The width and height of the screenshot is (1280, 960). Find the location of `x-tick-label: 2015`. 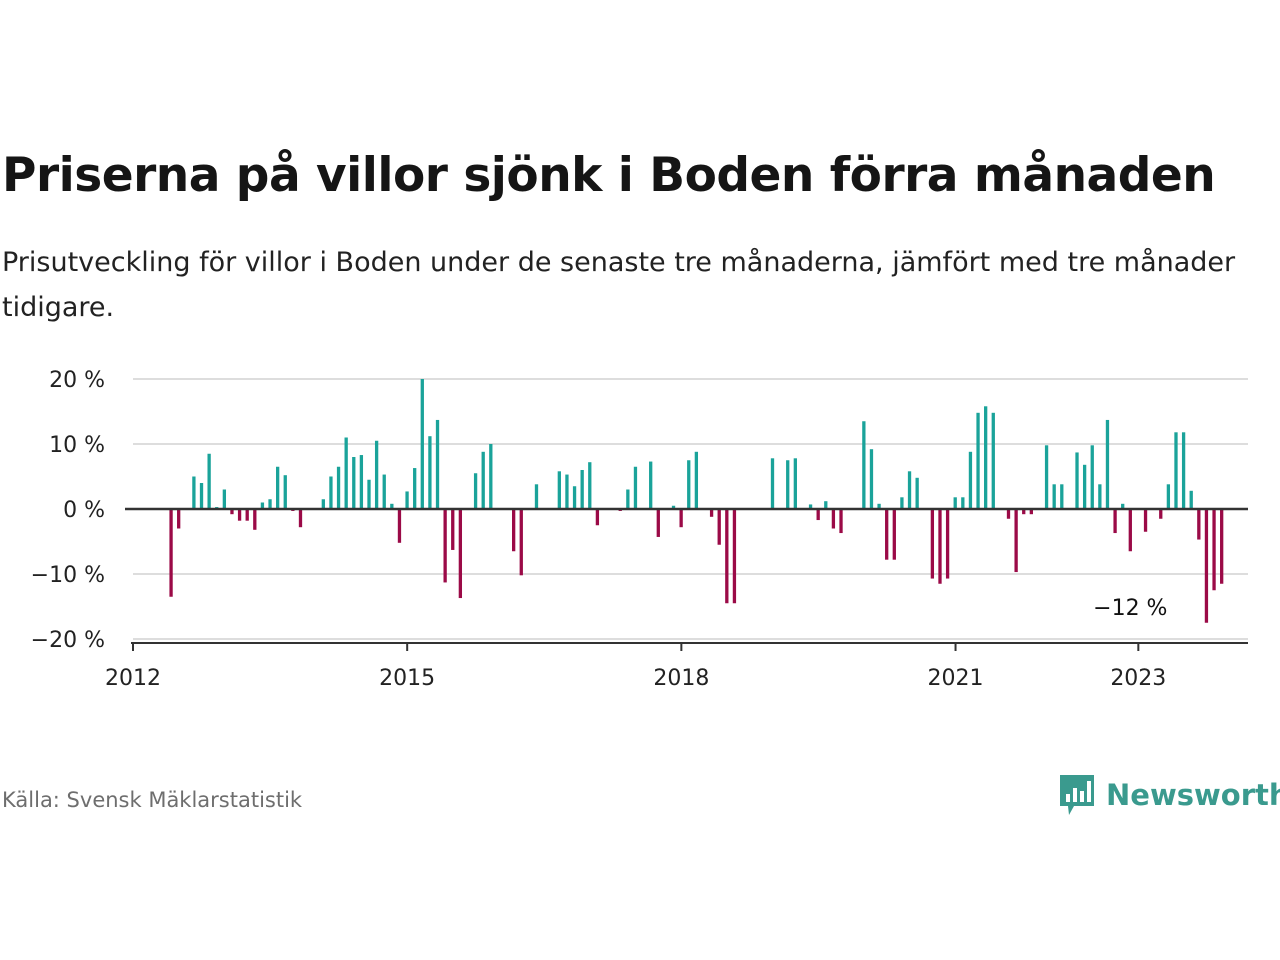

x-tick-label: 2015 is located at coordinates (407, 678).